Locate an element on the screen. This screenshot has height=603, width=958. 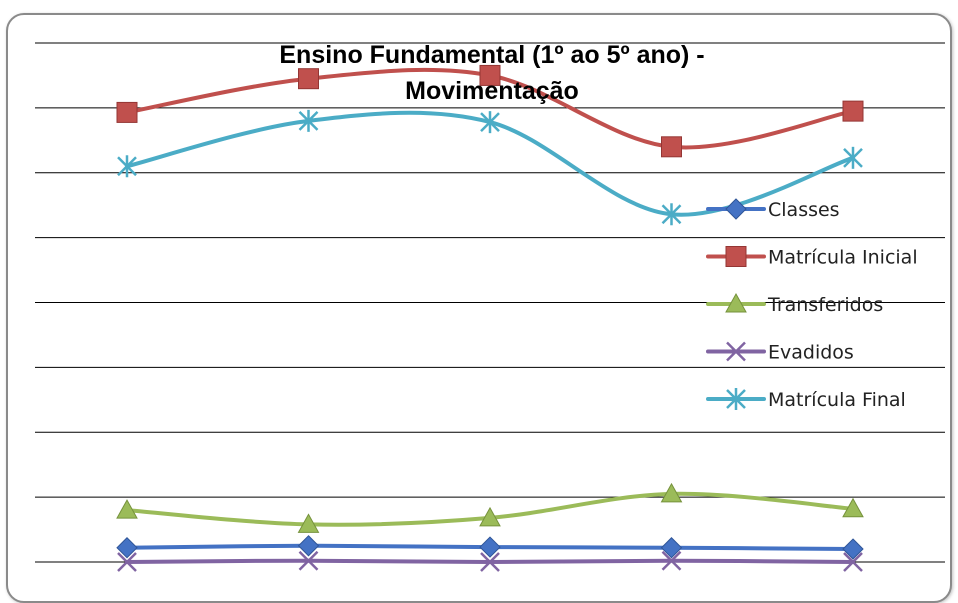
legend-item: Classes is located at coordinates (773, 209).